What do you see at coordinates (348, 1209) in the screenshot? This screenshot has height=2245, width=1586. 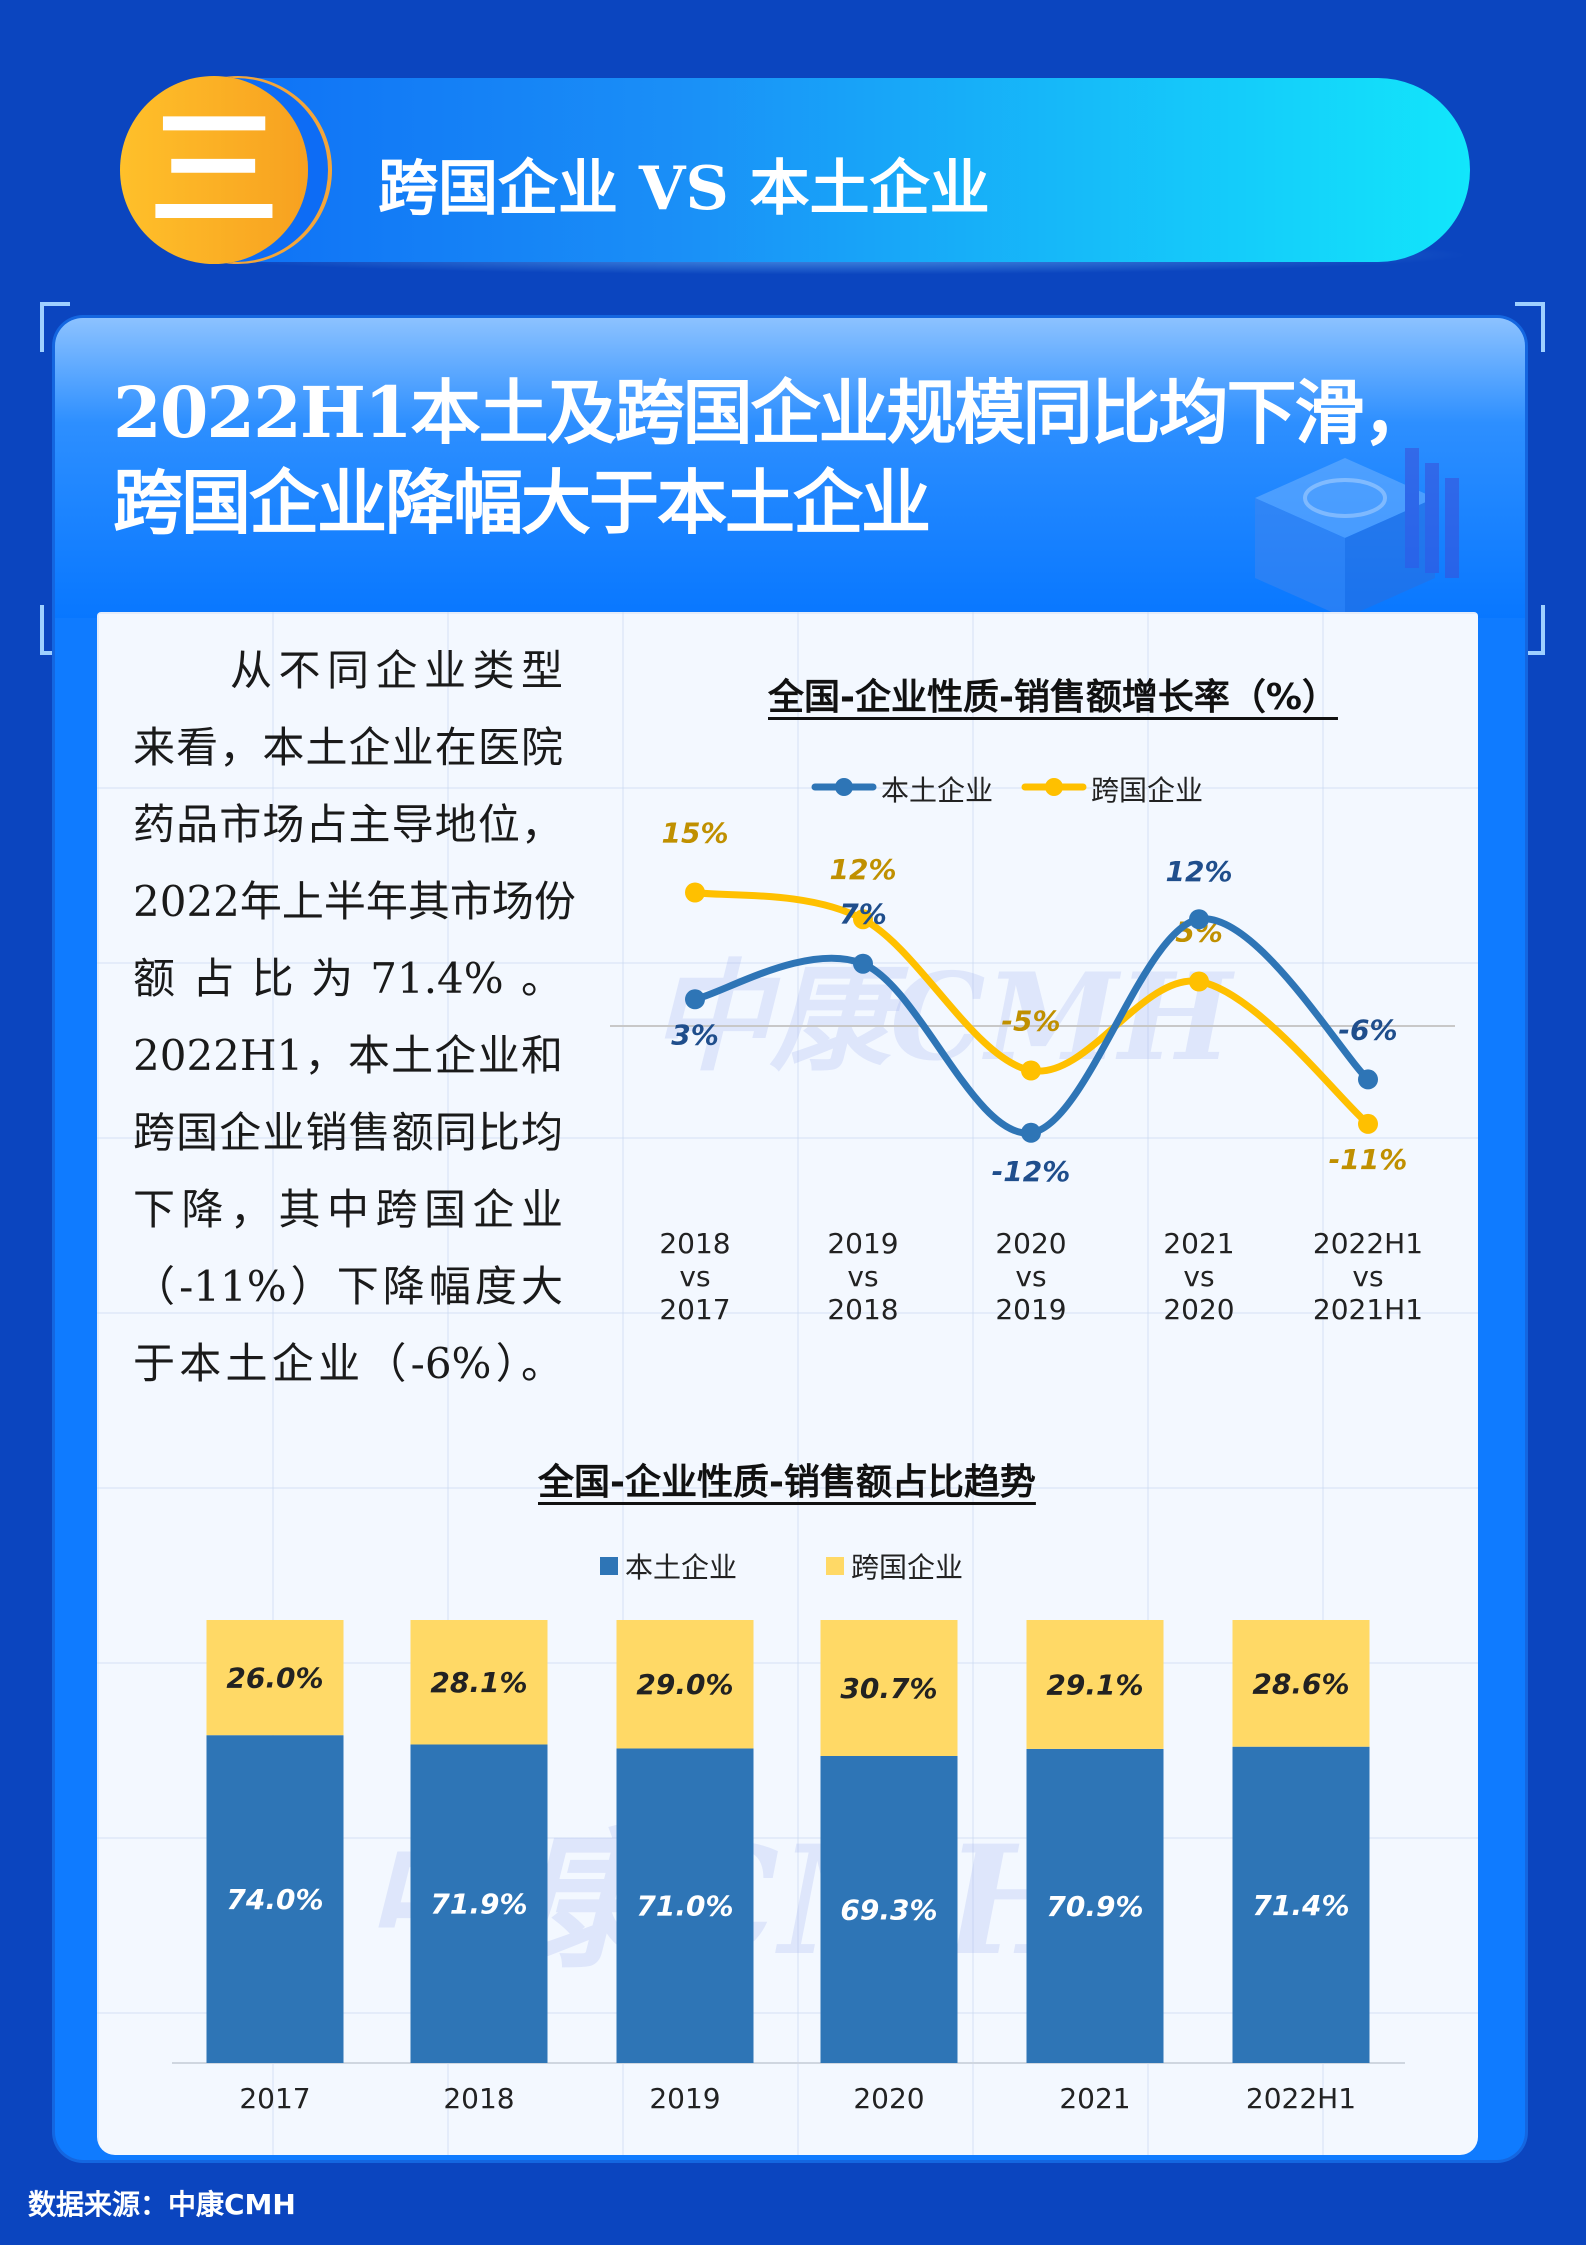 I see `paragraph-line: 下降，其中跨国企业` at bounding box center [348, 1209].